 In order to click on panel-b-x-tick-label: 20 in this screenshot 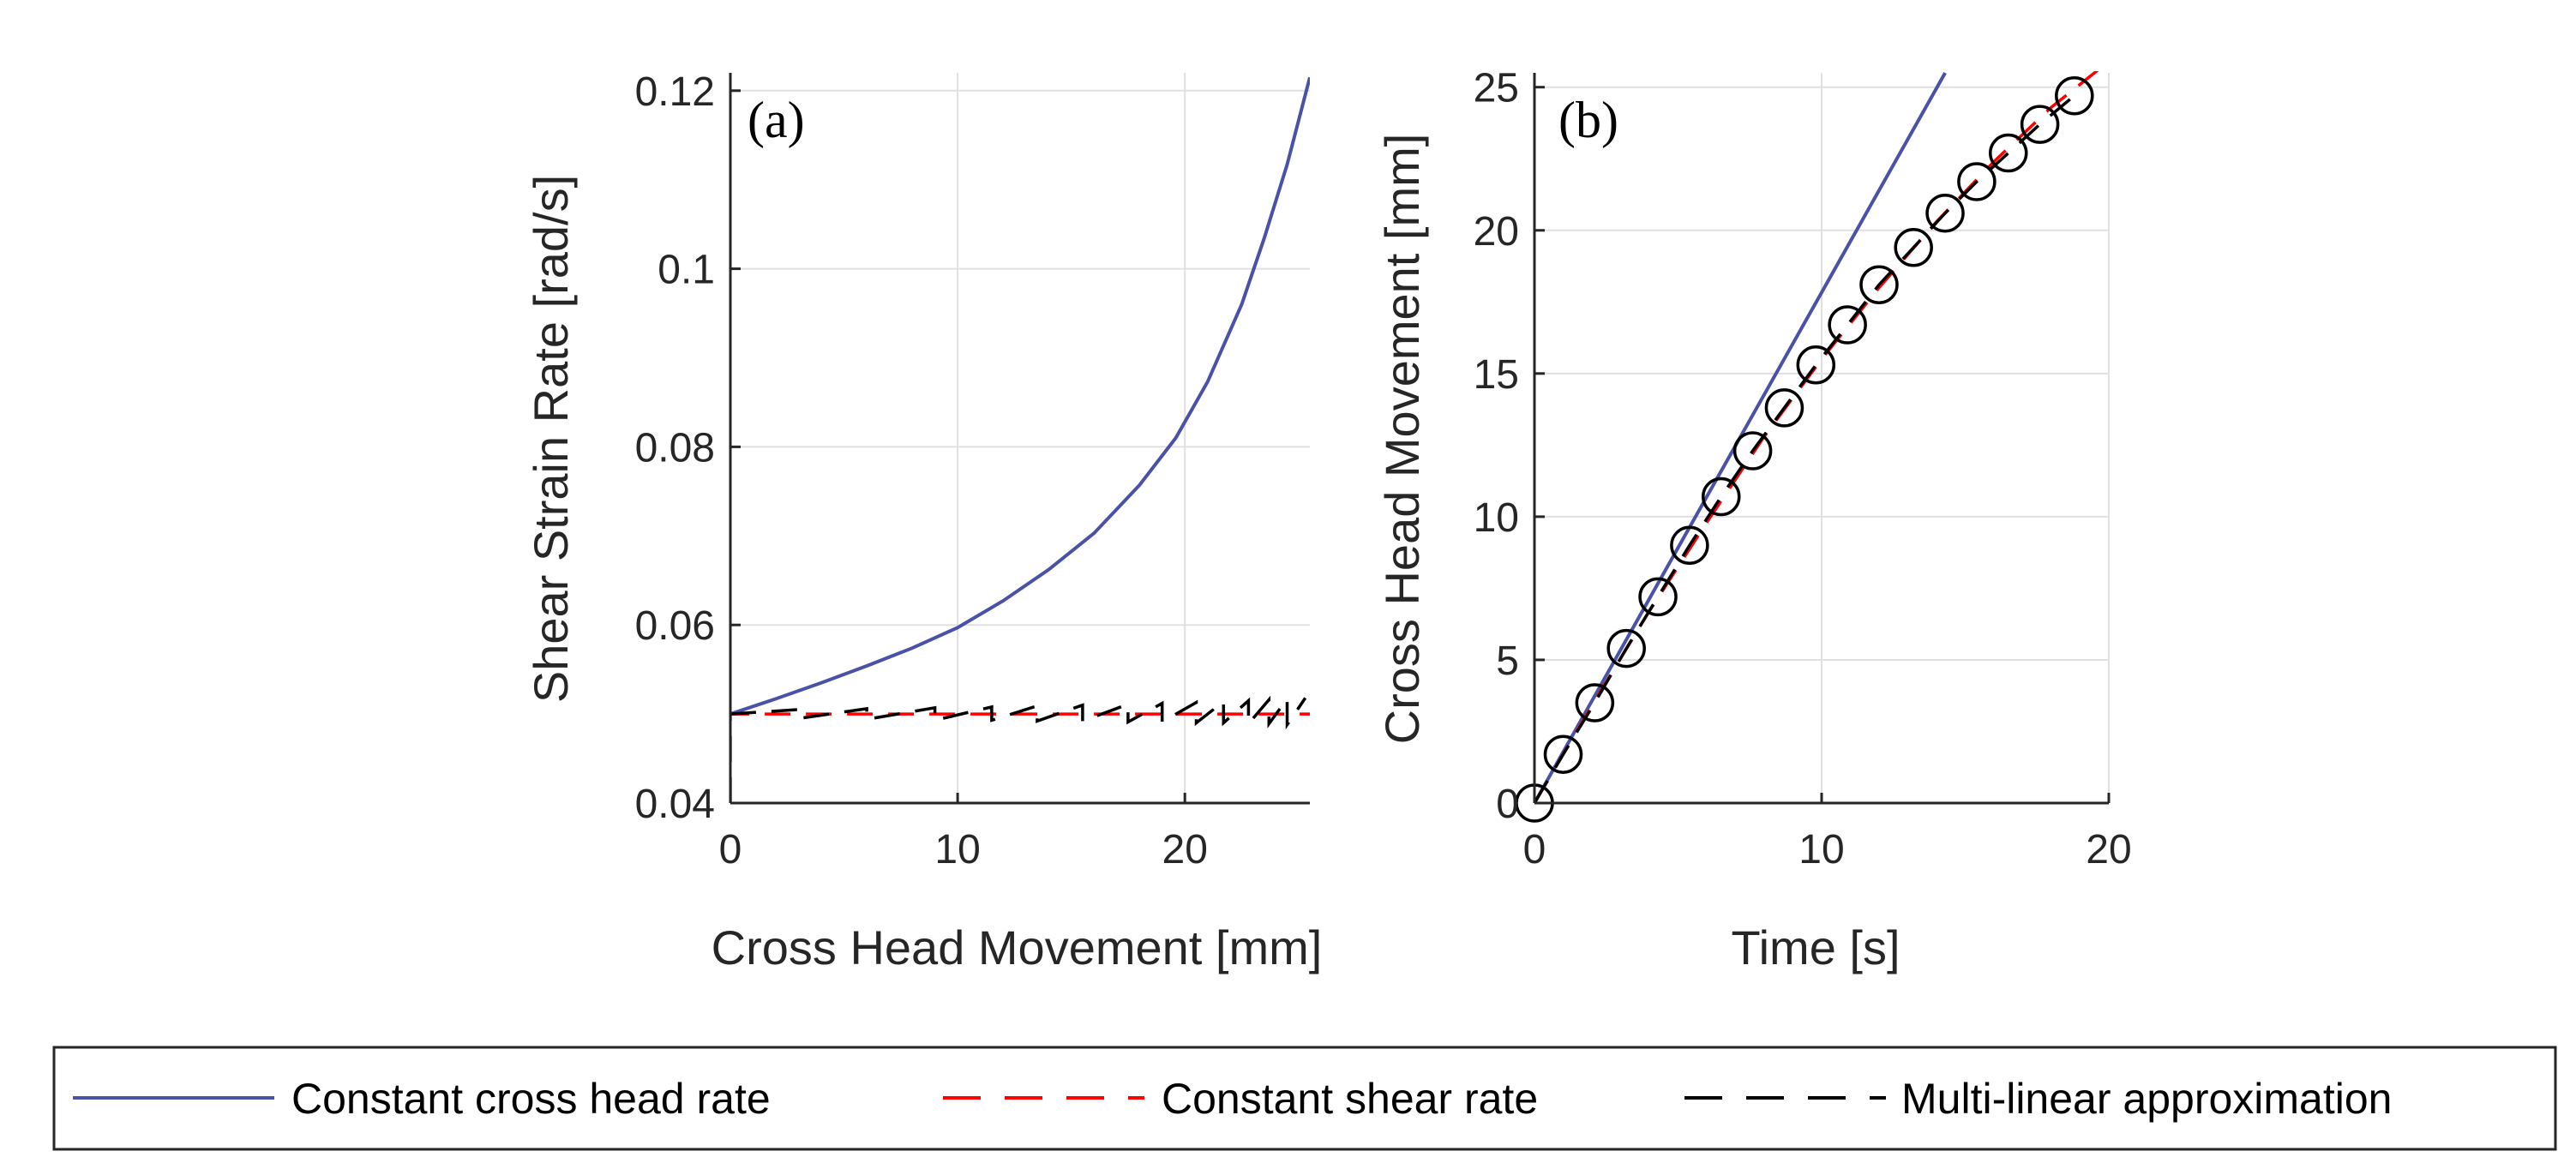, I will do `click(2108, 849)`.